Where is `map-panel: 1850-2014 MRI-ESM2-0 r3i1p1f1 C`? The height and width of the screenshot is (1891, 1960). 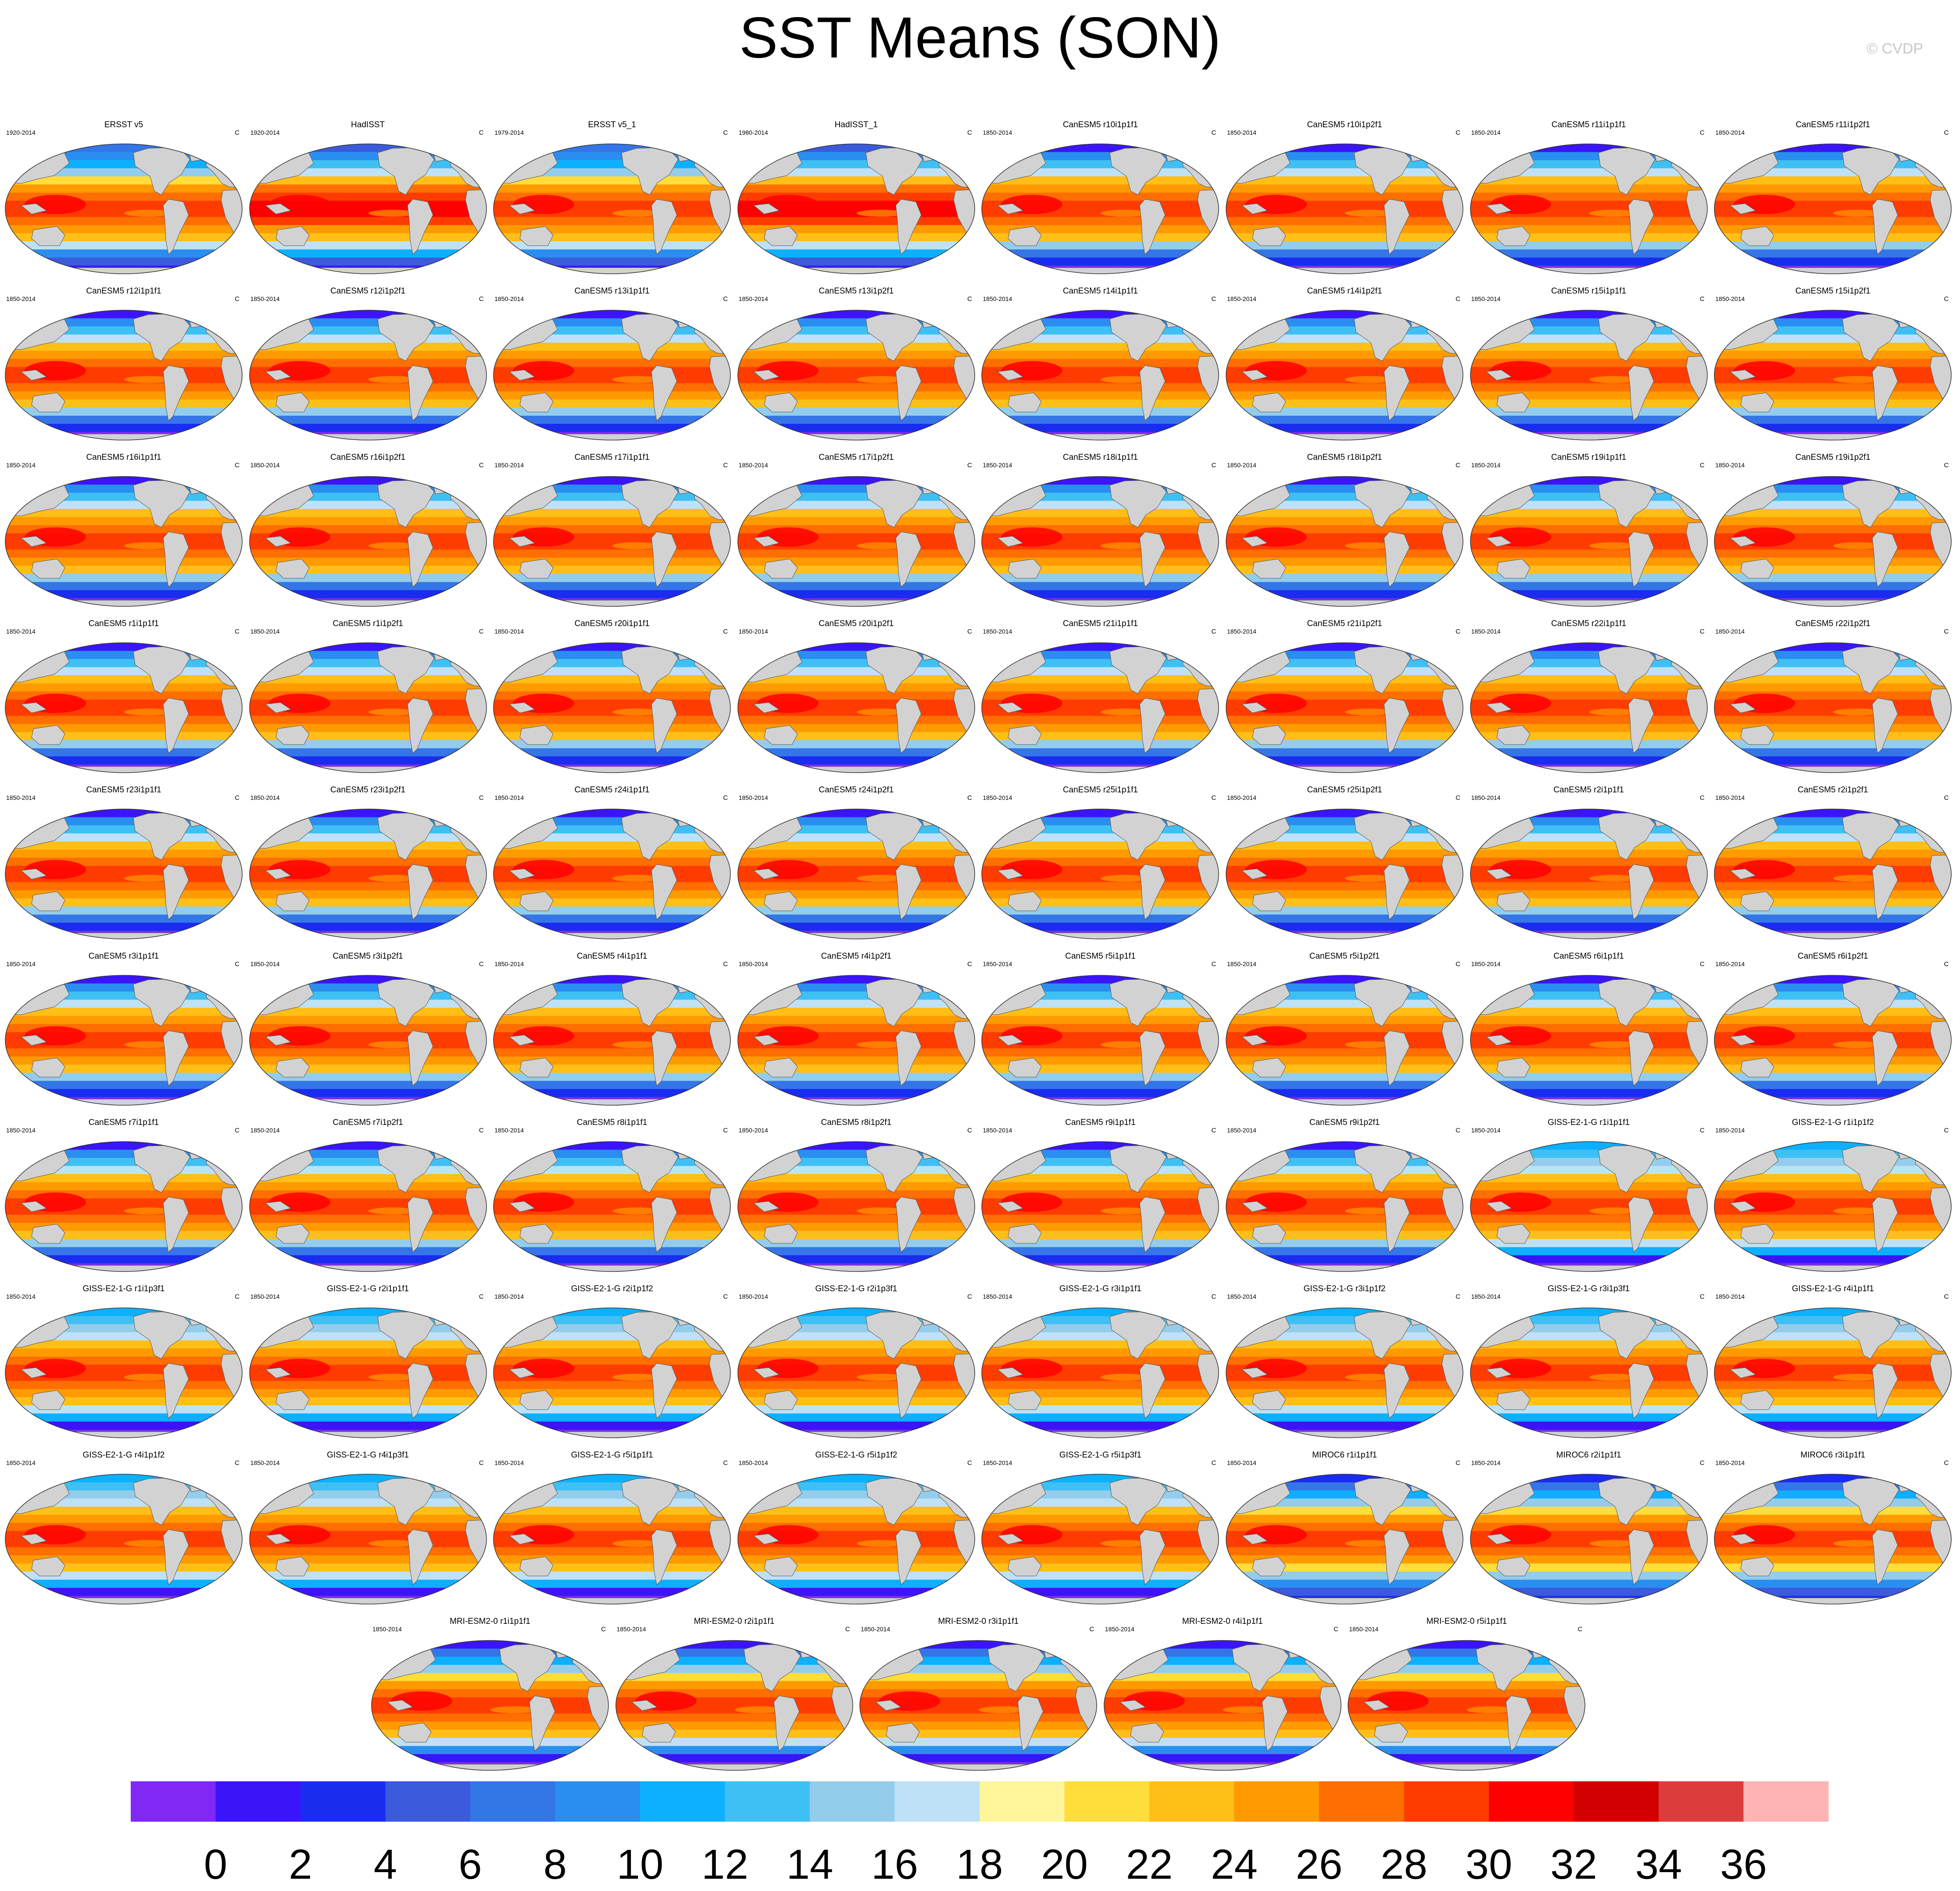 map-panel: 1850-2014 MRI-ESM2-0 r3i1p1f1 C is located at coordinates (978, 1694).